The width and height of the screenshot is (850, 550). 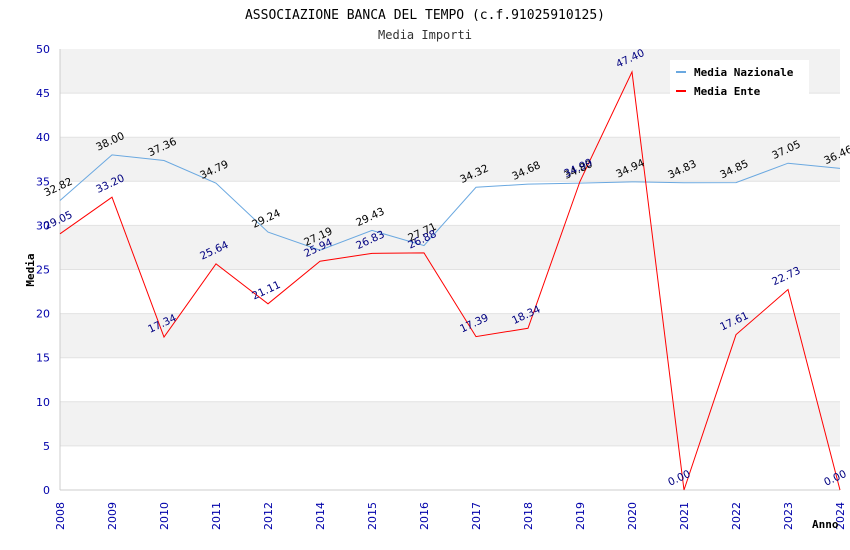 I want to click on y-tick-label: 5, so click(x=46, y=446).